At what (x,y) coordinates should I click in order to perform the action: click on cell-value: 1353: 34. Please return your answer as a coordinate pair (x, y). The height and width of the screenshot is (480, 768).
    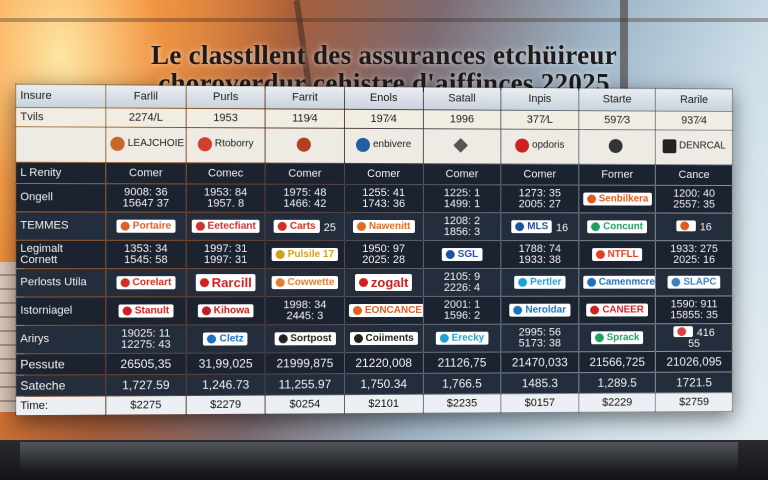
    Looking at the image, I should click on (145, 248).